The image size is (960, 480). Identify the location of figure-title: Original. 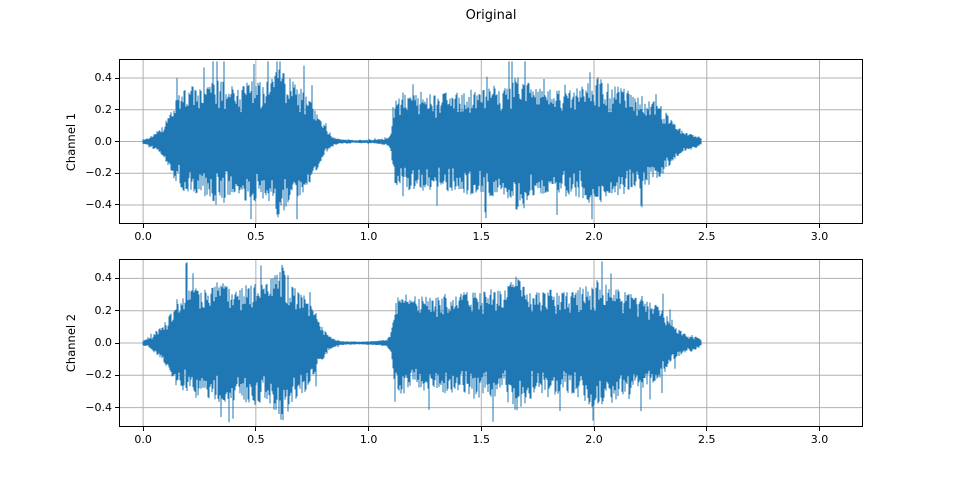
(491, 15).